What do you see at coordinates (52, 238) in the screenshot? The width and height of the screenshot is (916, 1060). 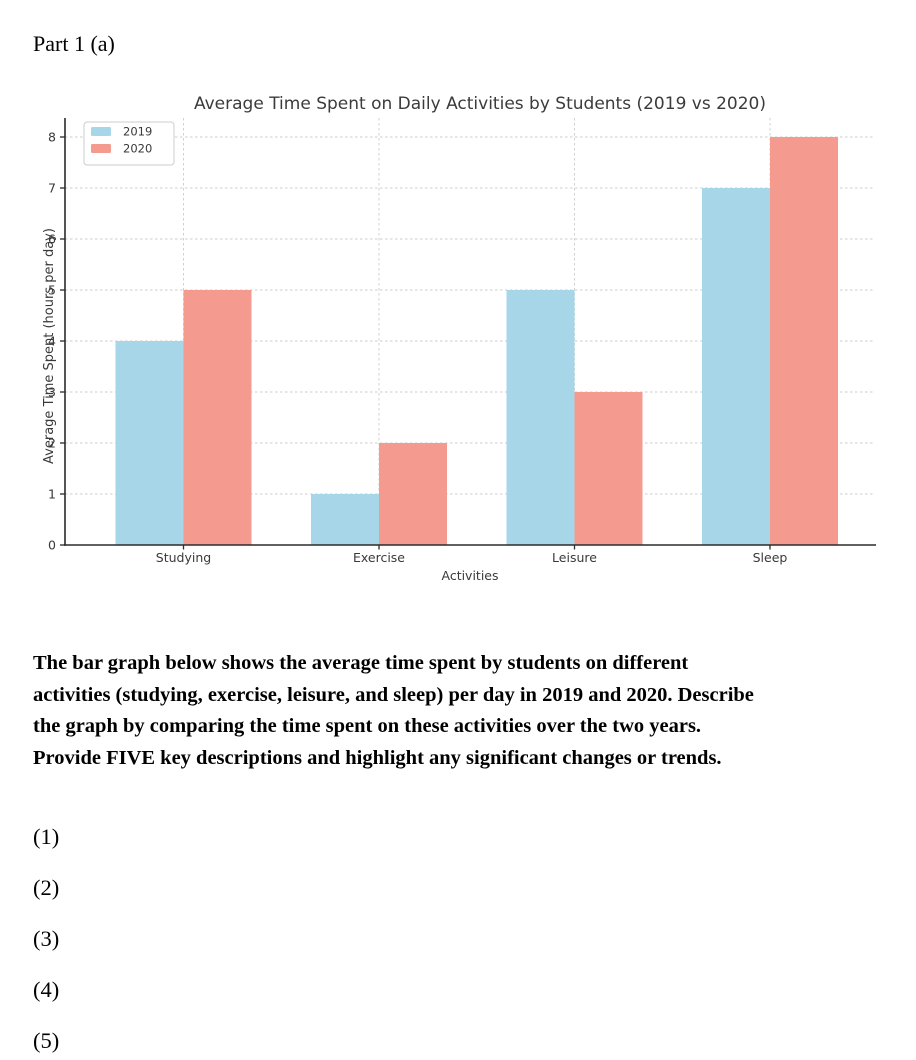 I see `y-tick-label: 6` at bounding box center [52, 238].